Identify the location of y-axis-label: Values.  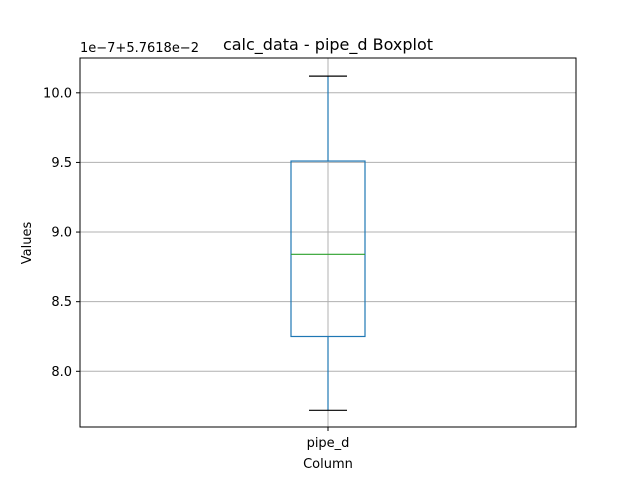
(27, 243).